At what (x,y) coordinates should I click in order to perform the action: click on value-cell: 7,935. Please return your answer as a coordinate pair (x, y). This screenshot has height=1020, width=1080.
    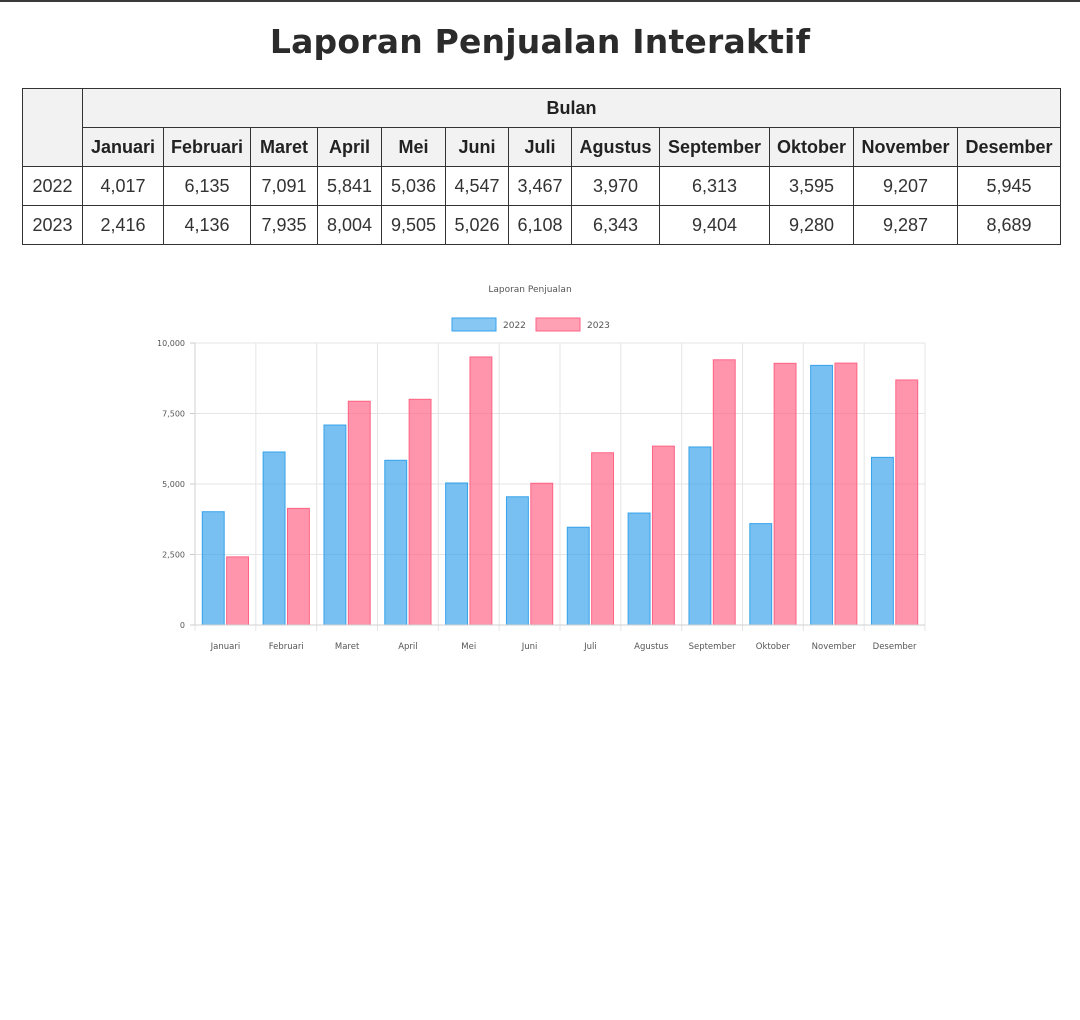
    Looking at the image, I should click on (284, 225).